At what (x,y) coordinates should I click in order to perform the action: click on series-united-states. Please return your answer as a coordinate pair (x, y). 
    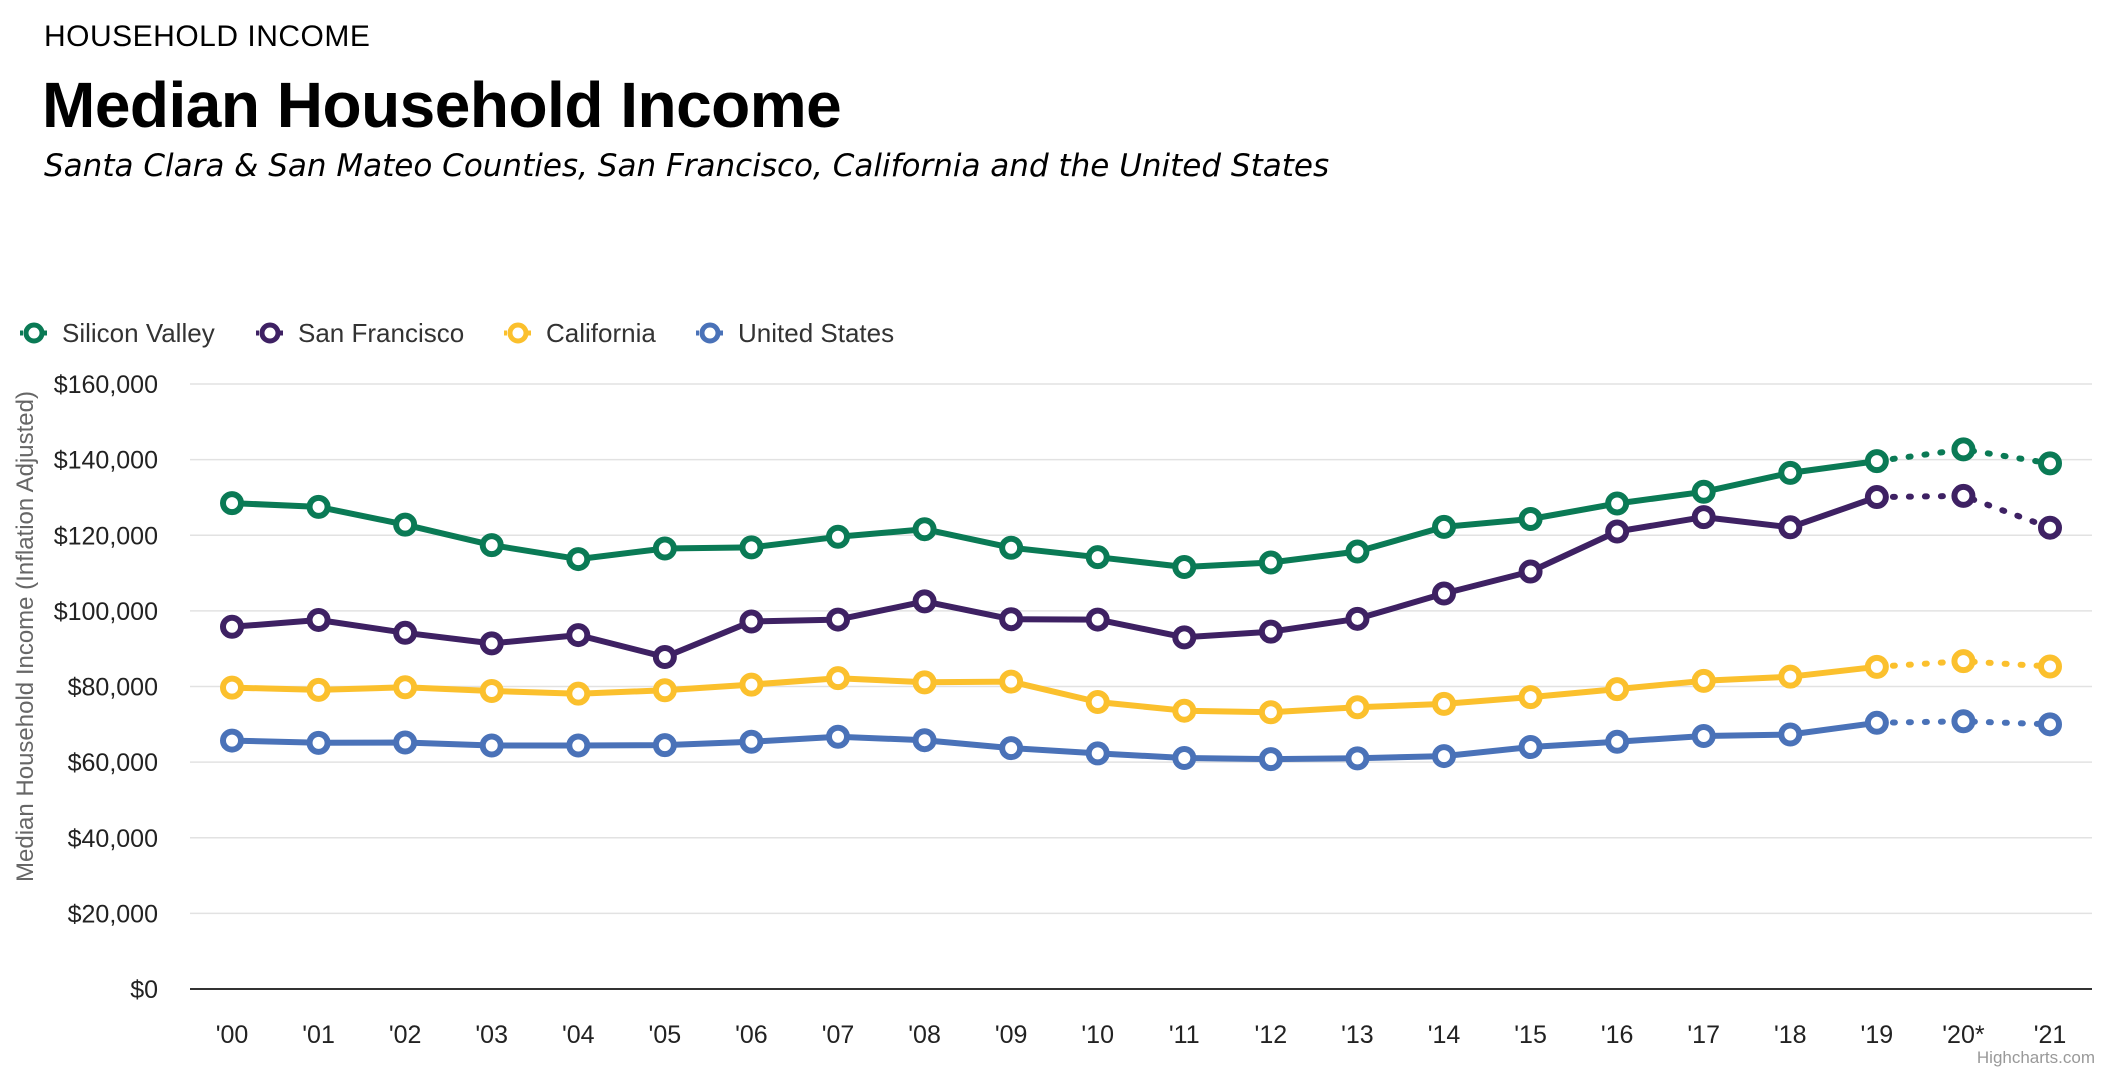
    Looking at the image, I should click on (1141, 740).